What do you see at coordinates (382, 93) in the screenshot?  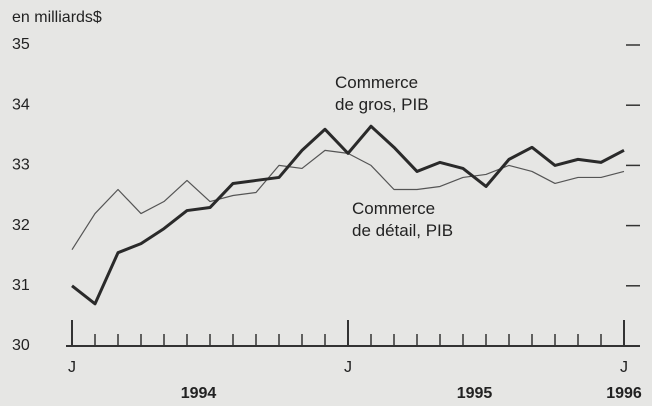 I see `series-label: Commerce de gros, PIB` at bounding box center [382, 93].